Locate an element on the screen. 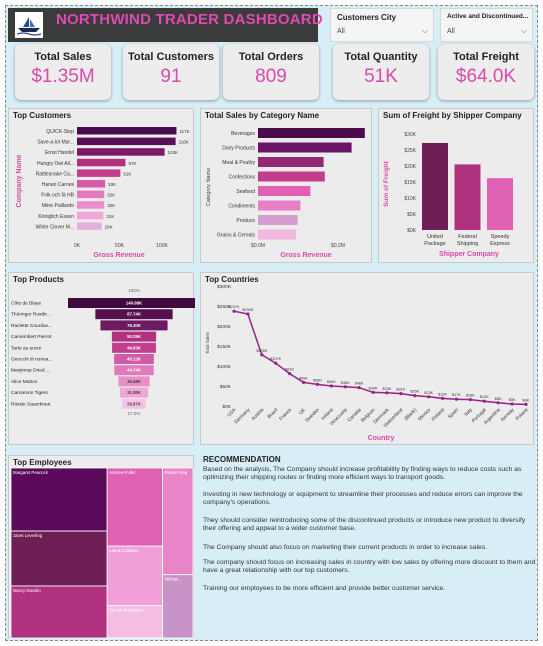 The width and height of the screenshot is (543, 646). kpi-value: $1.35M is located at coordinates (63, 76).